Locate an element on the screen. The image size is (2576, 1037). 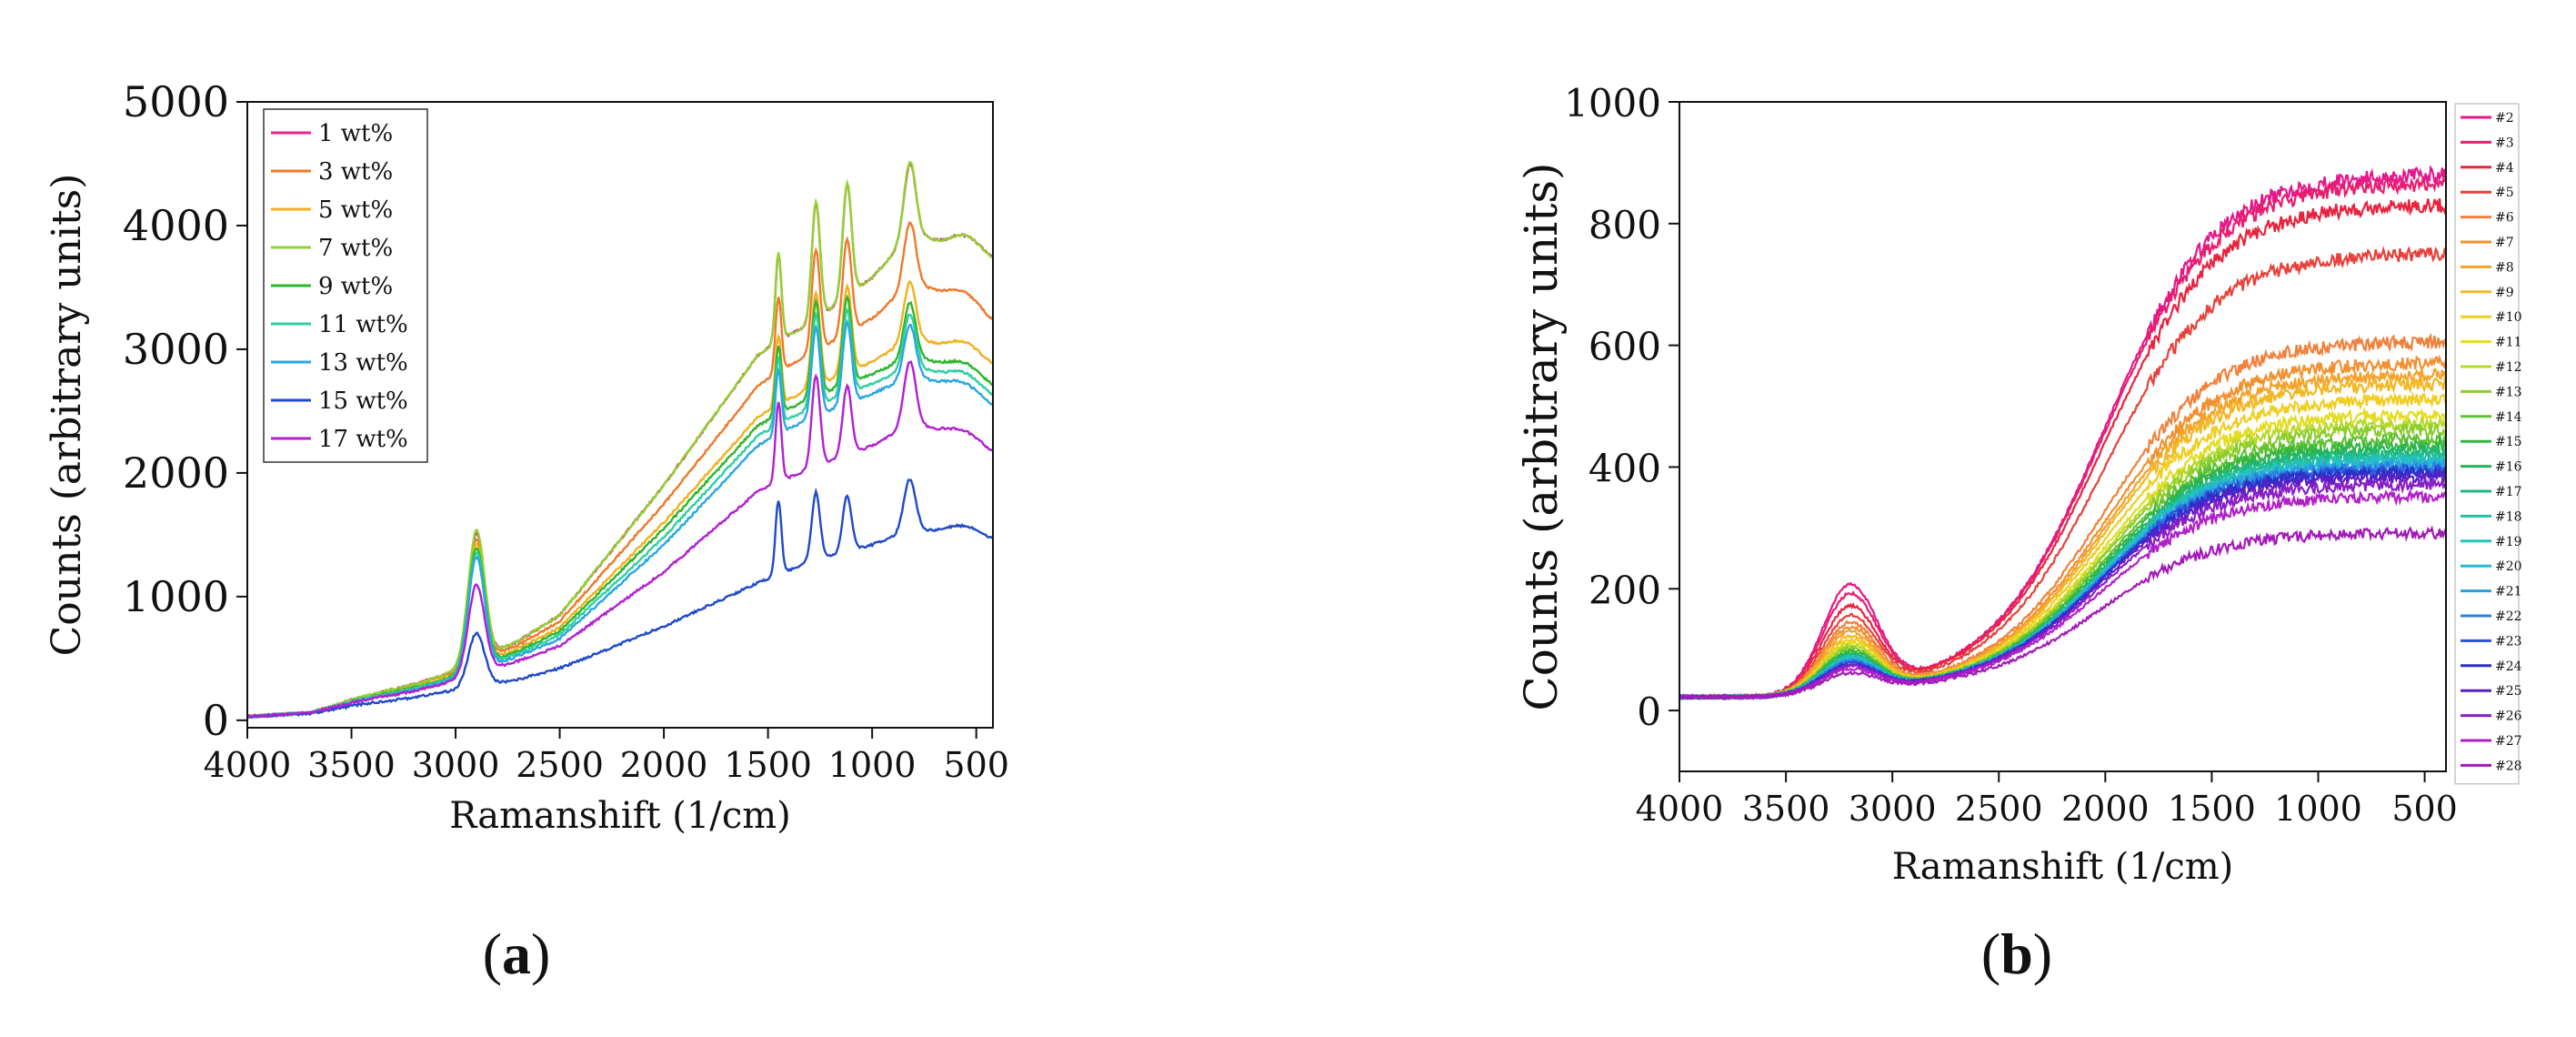
legend-label-b: #27 is located at coordinates (2508, 741).